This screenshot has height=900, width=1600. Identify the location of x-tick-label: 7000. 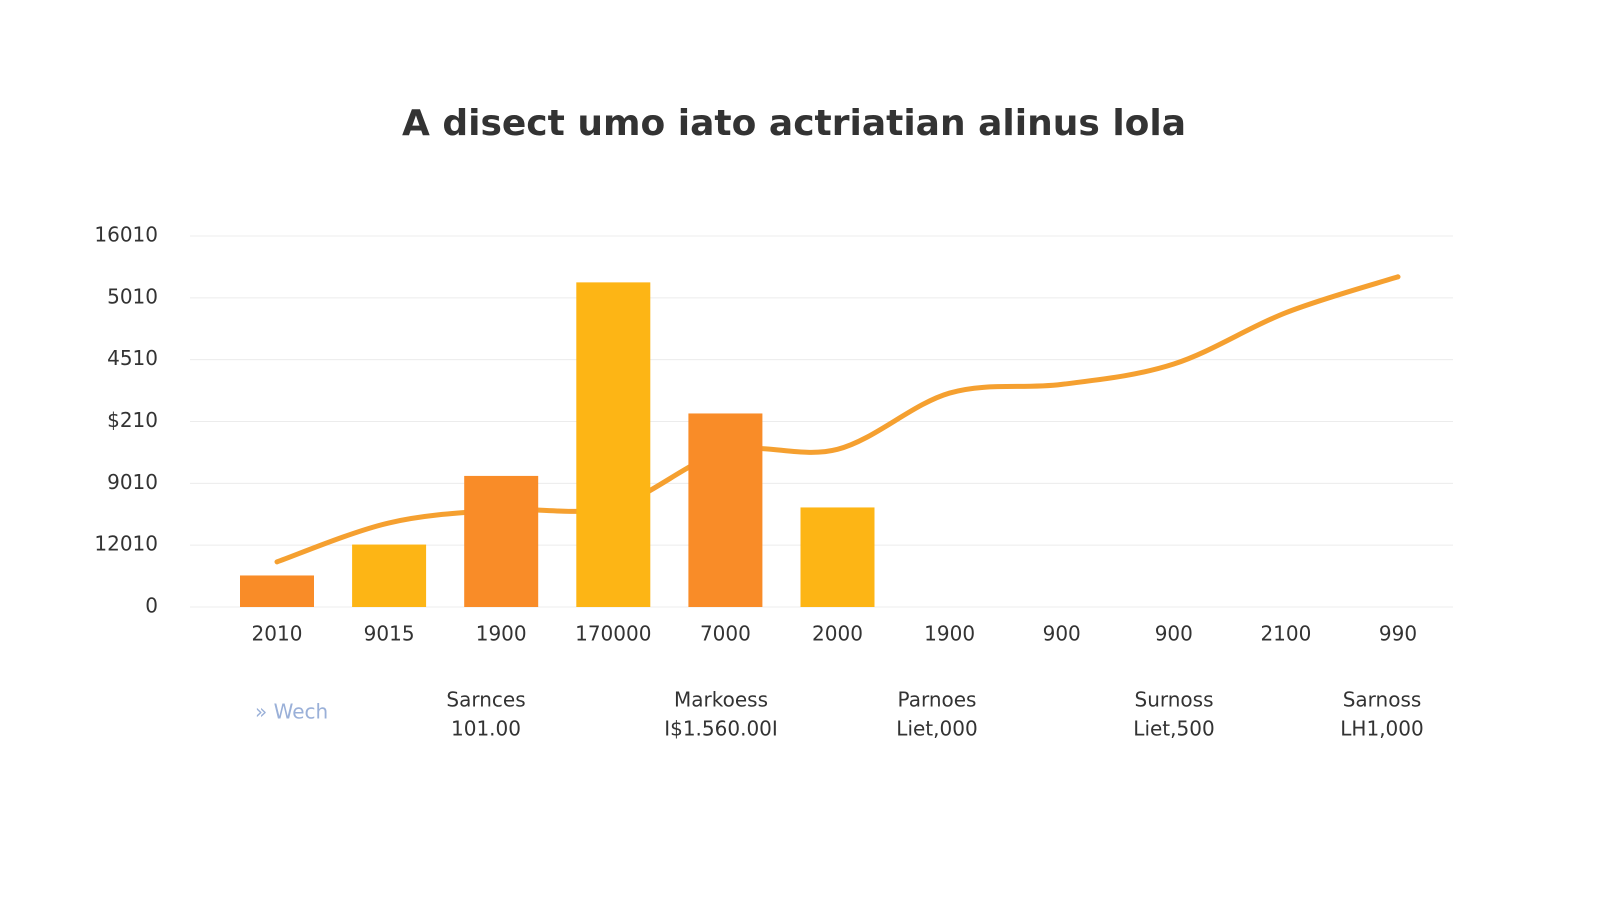
(725, 634).